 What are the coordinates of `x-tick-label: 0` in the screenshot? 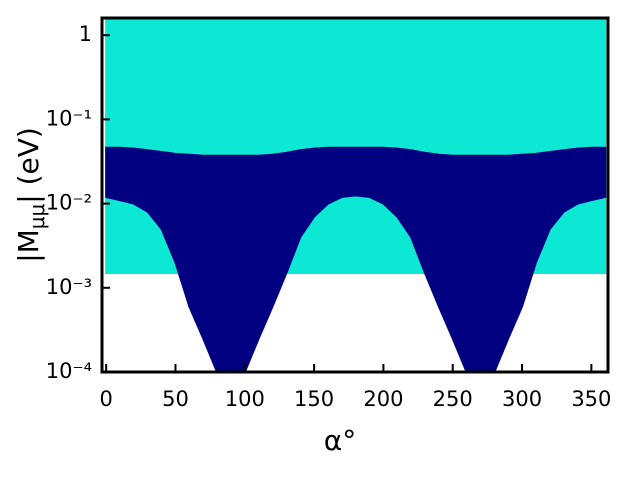 It's located at (105, 399).